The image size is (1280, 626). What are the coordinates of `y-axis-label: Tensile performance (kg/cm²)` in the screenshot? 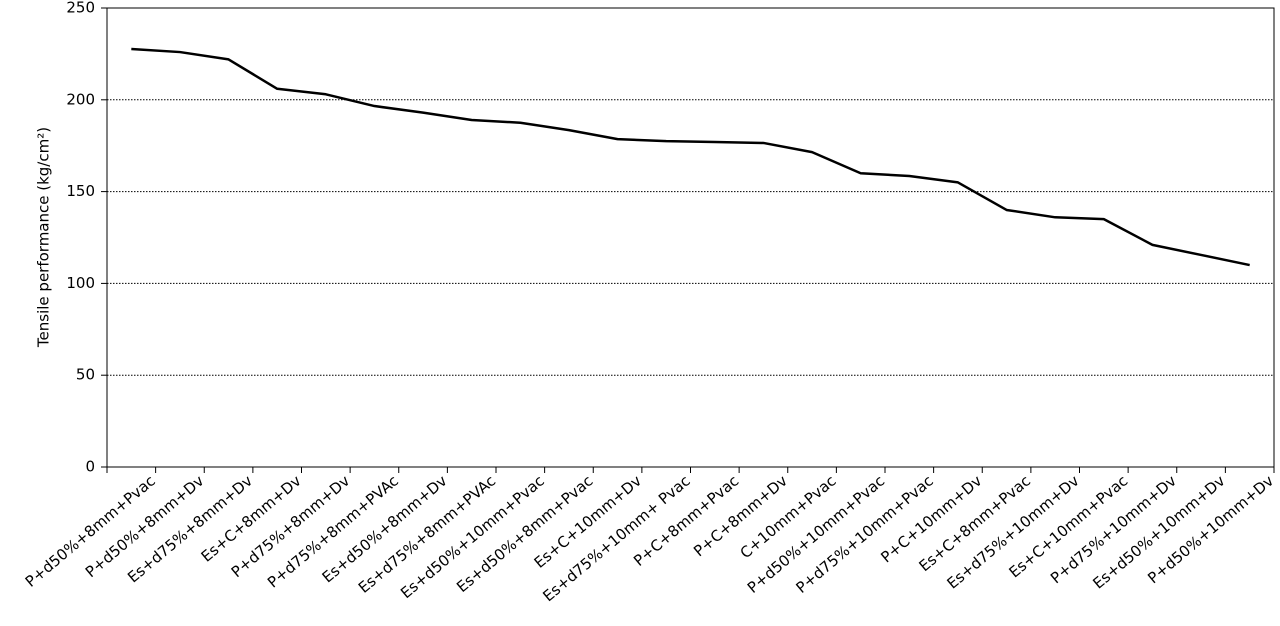 It's located at (44, 237).